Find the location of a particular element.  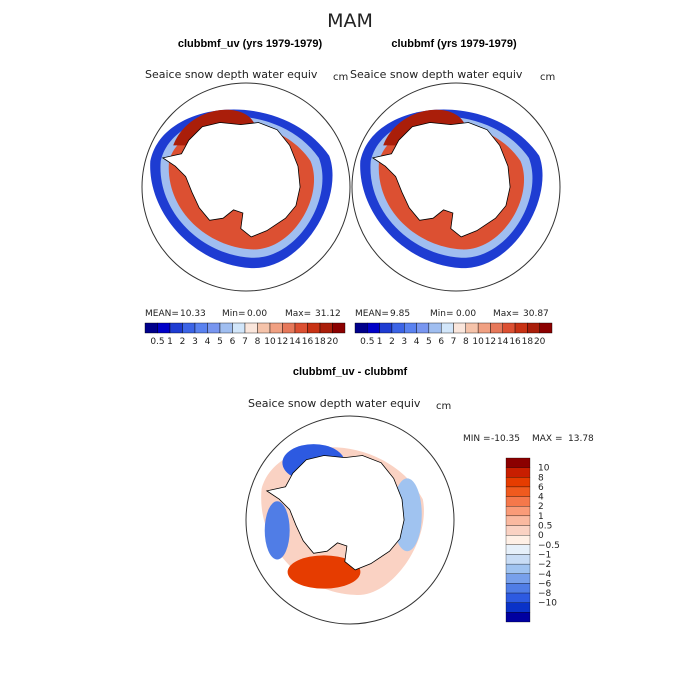

map-right is located at coordinates (451, 189).